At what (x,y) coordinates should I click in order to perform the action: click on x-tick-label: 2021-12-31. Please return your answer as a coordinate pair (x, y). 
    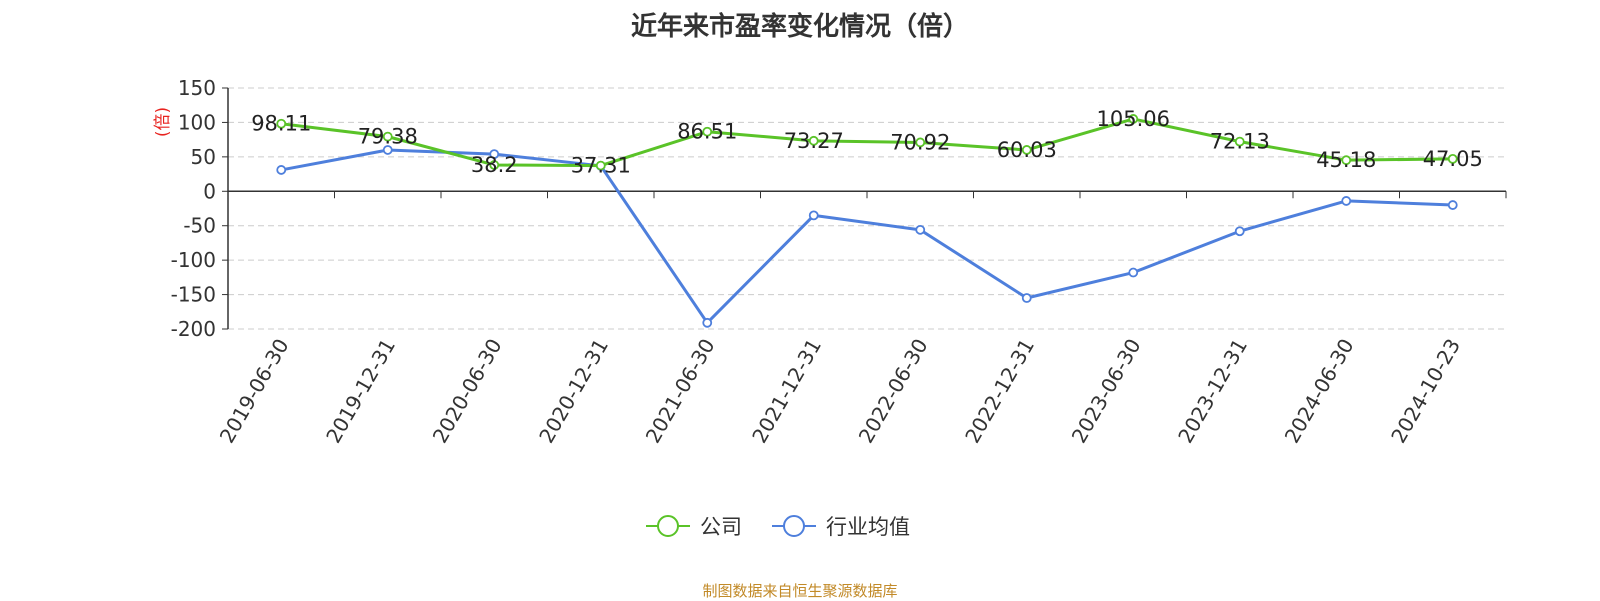
    Looking at the image, I should click on (786, 391).